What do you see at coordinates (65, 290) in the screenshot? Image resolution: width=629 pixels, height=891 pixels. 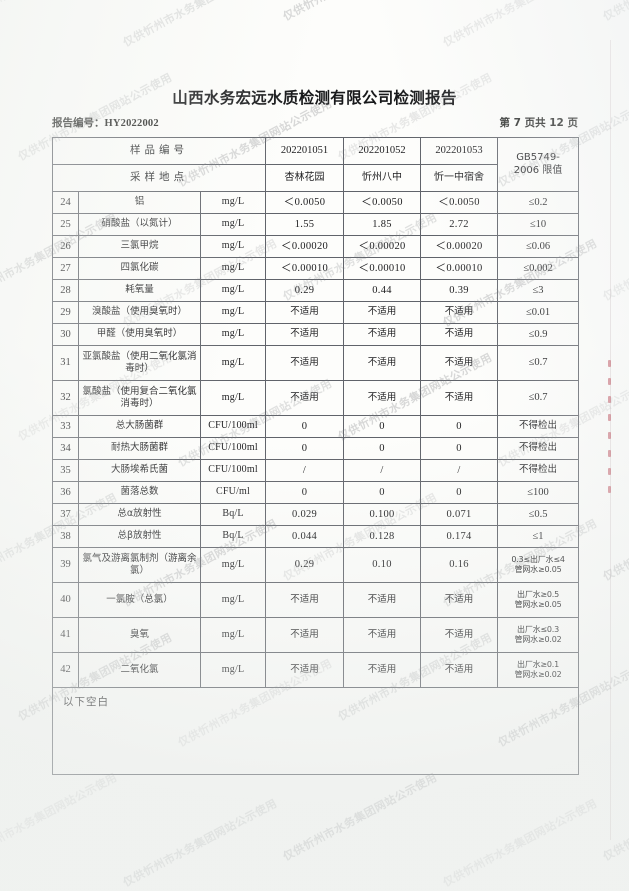 I see `row-index: 28` at bounding box center [65, 290].